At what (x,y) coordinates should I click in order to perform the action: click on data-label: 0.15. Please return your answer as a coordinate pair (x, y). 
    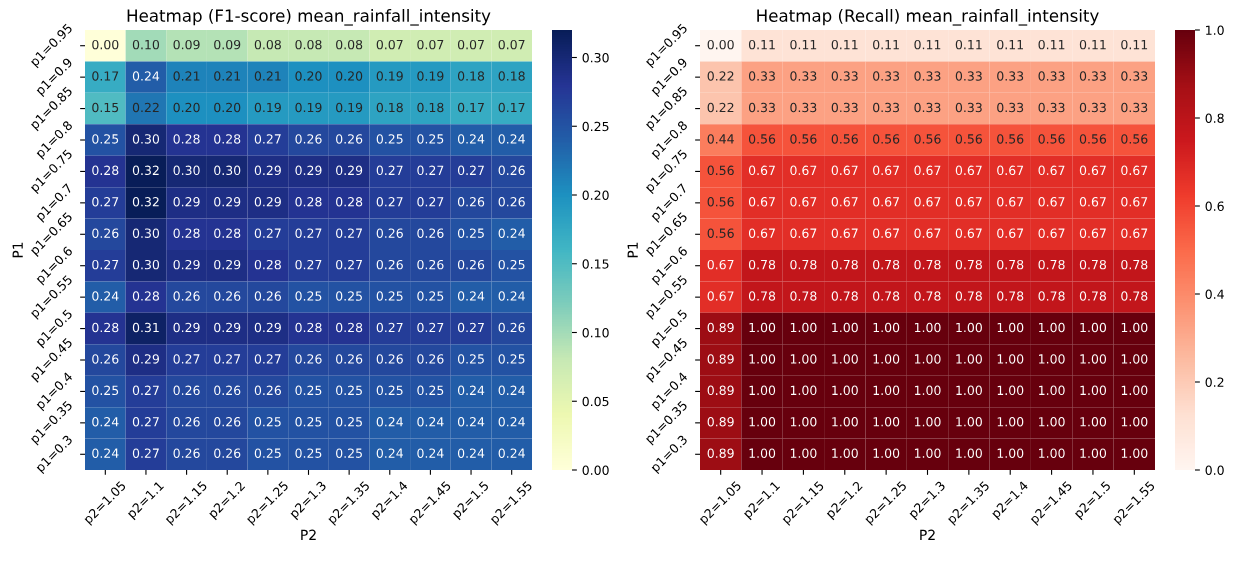
    Looking at the image, I should click on (105, 107).